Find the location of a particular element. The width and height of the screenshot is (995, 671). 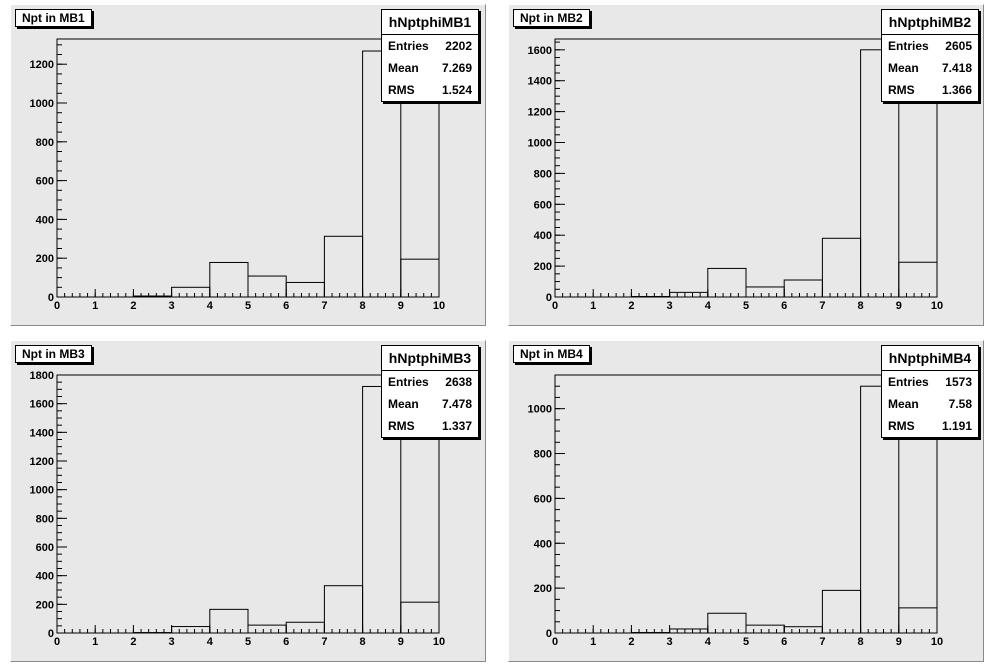

histogram-title: Npt in MB3 is located at coordinates (53, 354).